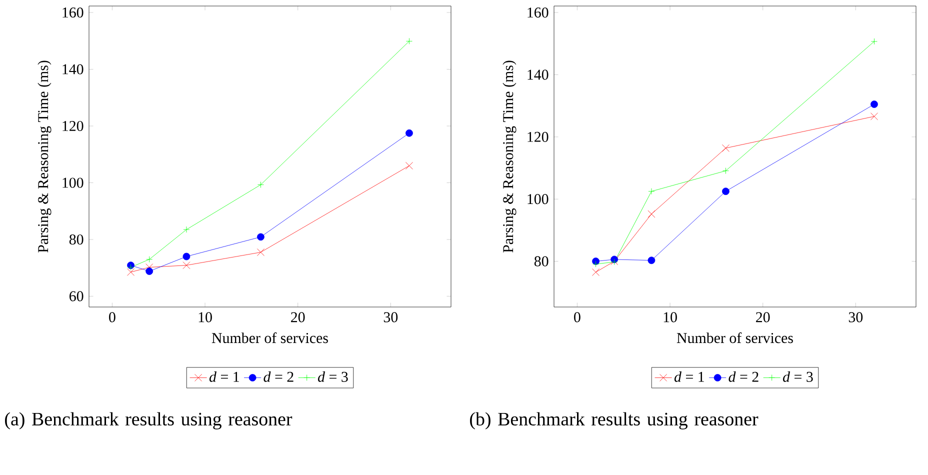 The width and height of the screenshot is (928, 475). Describe the element at coordinates (614, 421) in the screenshot. I see `text: (b) Benchmark results using reasoner` at that location.